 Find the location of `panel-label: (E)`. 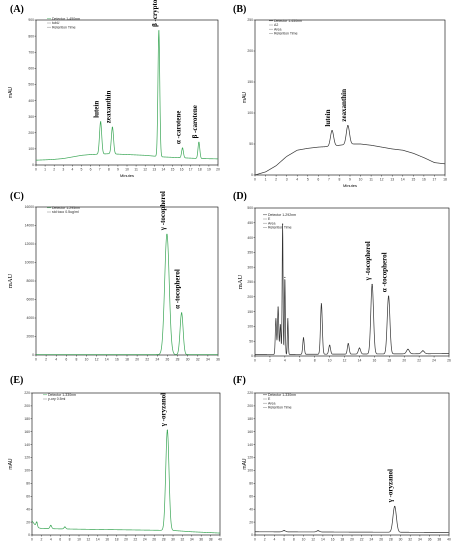

panel-label: (E) is located at coordinates (16, 380).